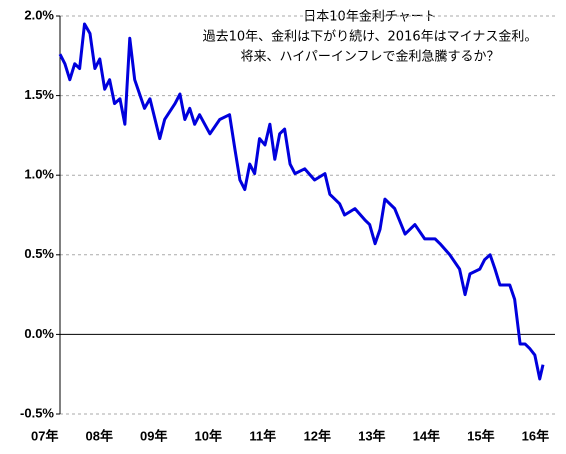  Describe the element at coordinates (371, 435) in the screenshot. I see `x-tick-label: 13年` at that location.